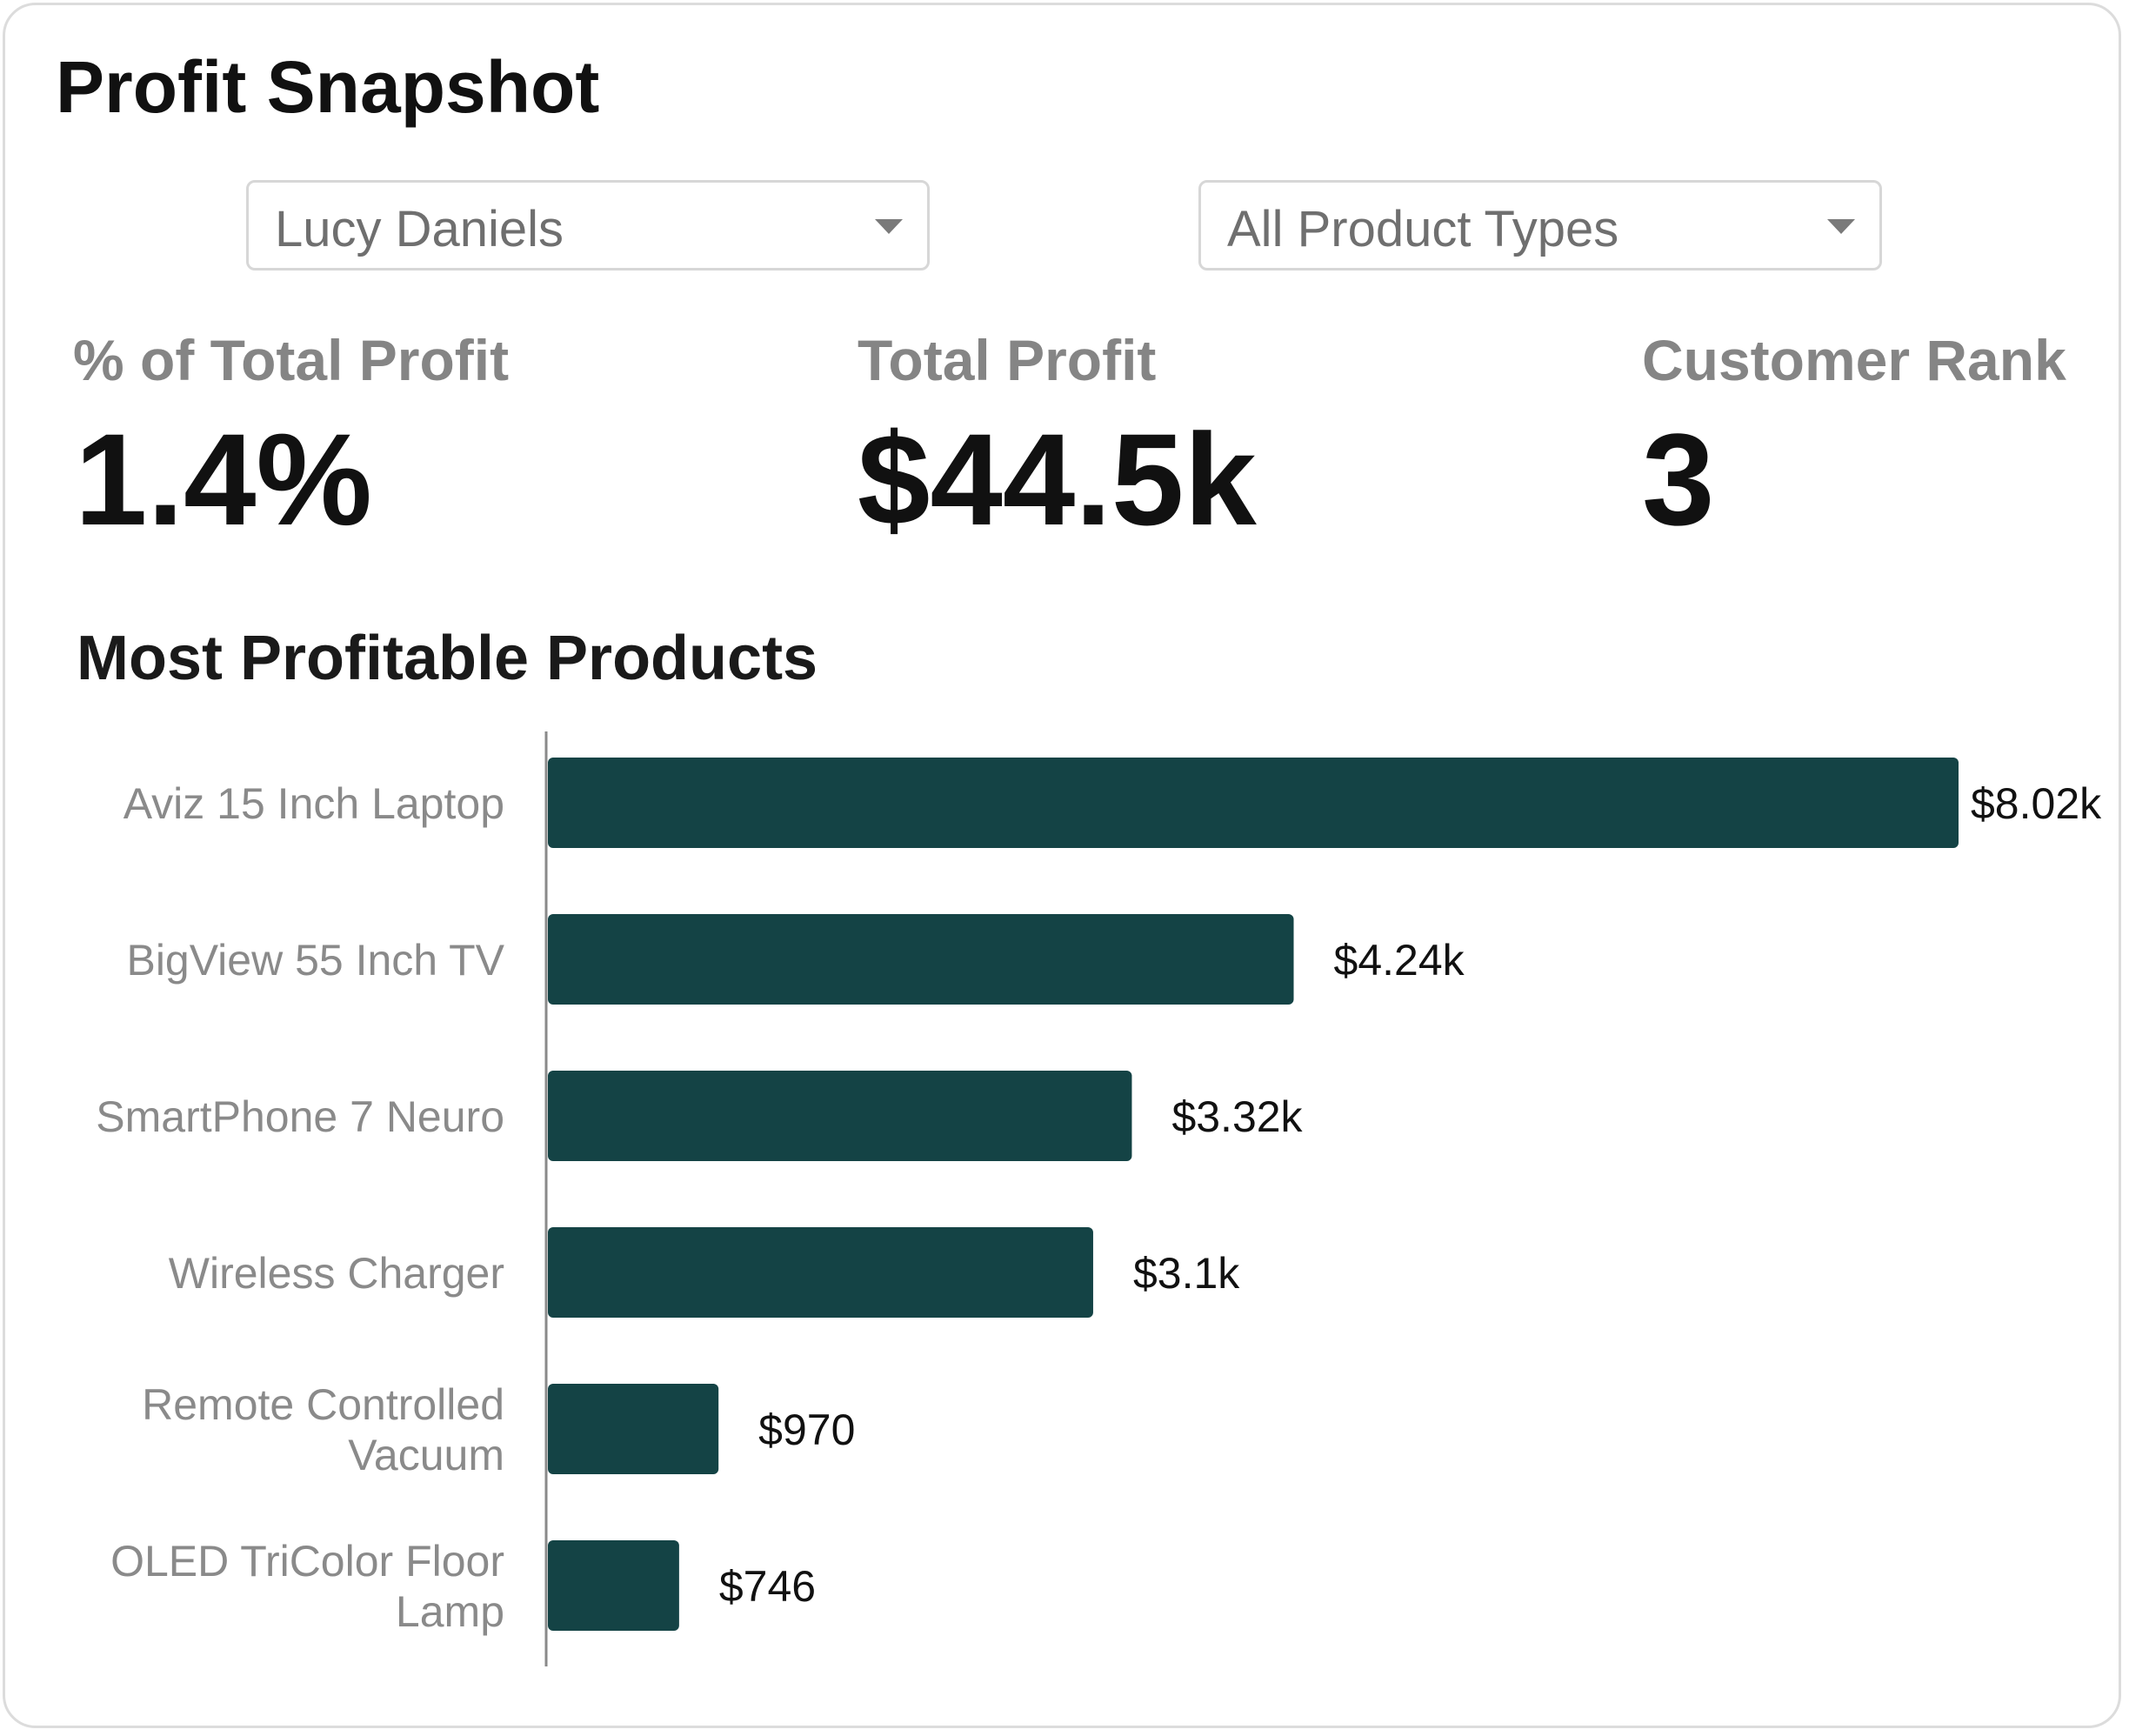  I want to click on bar-value-label: $970, so click(806, 1429).